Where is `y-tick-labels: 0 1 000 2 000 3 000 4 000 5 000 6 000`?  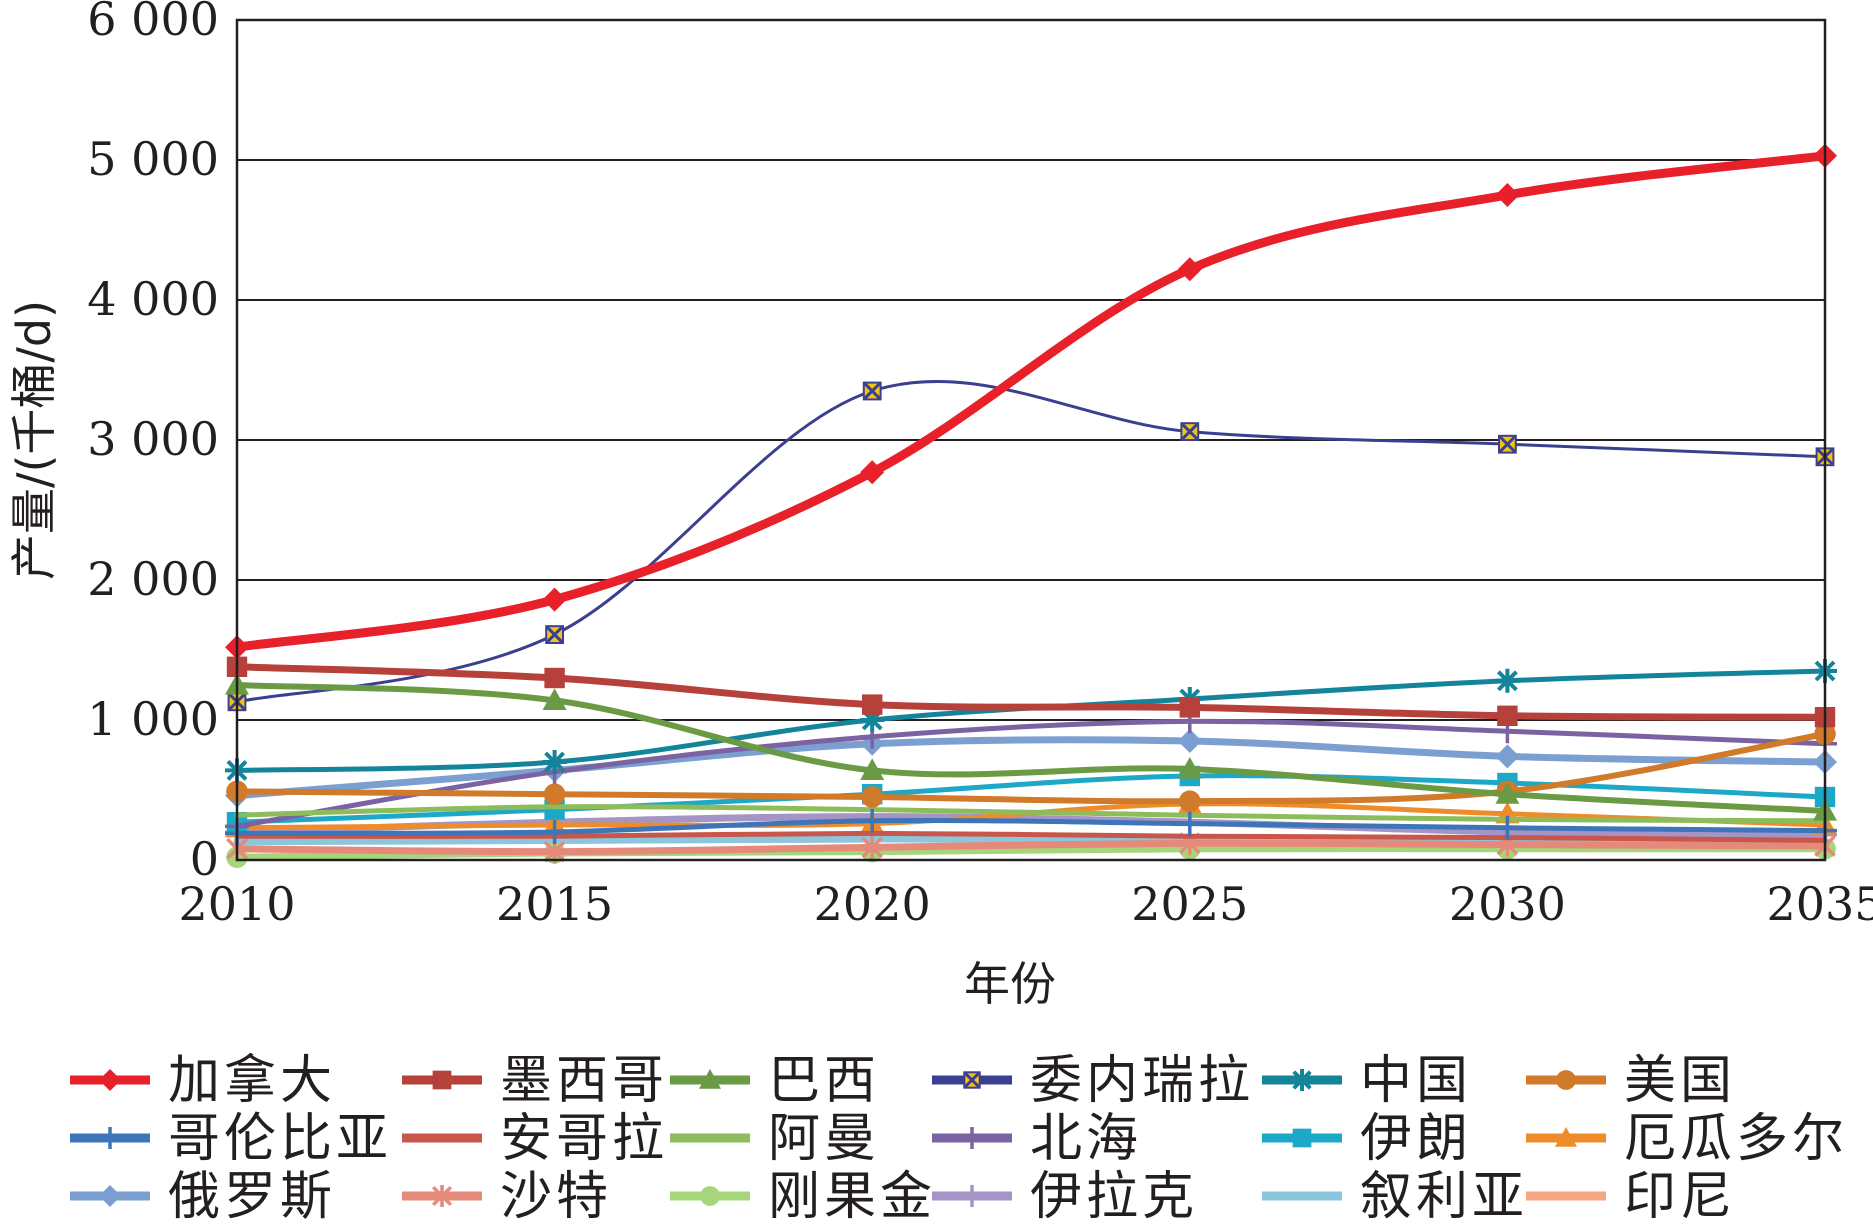
y-tick-labels: 0 1 000 2 000 3 000 4 000 5 000 6 000 is located at coordinates (153, 443).